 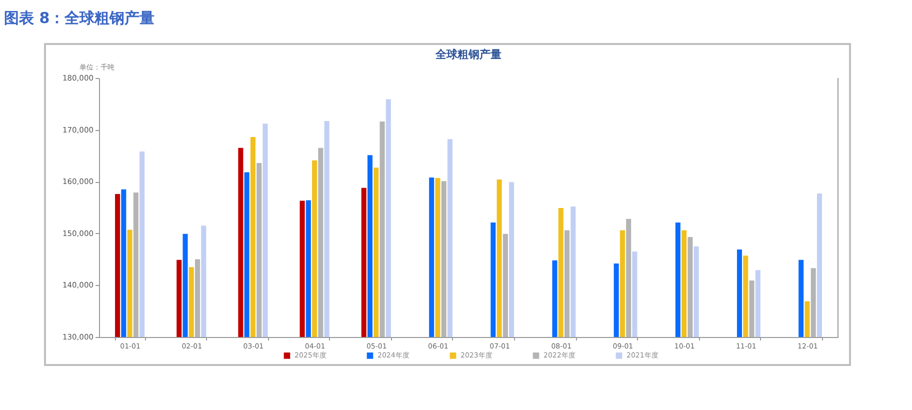 I want to click on chart-subtitle: 全球粗钢产量, so click(x=468, y=54).